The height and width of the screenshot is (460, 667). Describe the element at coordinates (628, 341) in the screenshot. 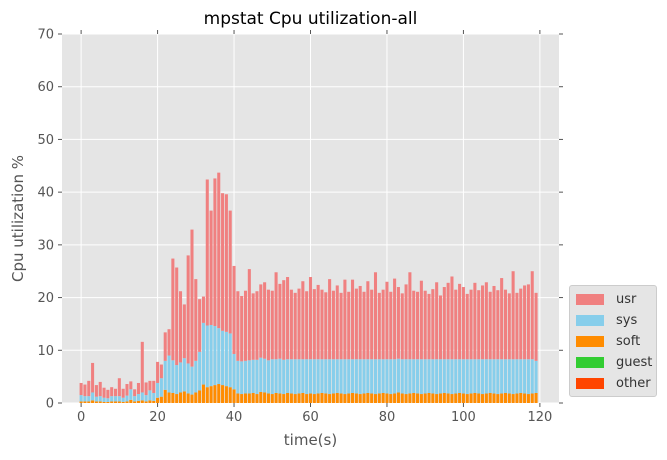

I see `legend-label-soft: soft` at that location.